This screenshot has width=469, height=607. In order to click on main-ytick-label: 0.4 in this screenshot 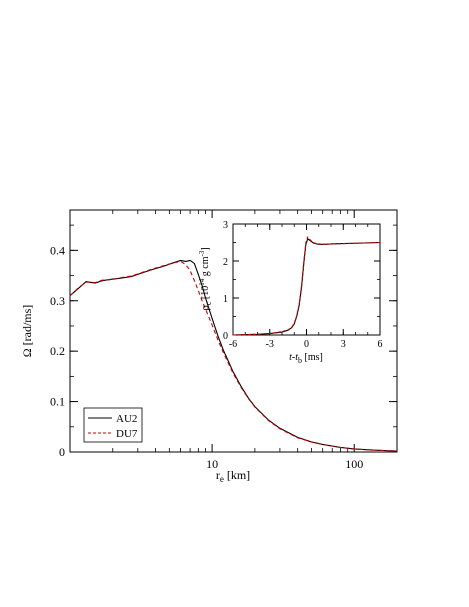, I will do `click(57, 250)`.